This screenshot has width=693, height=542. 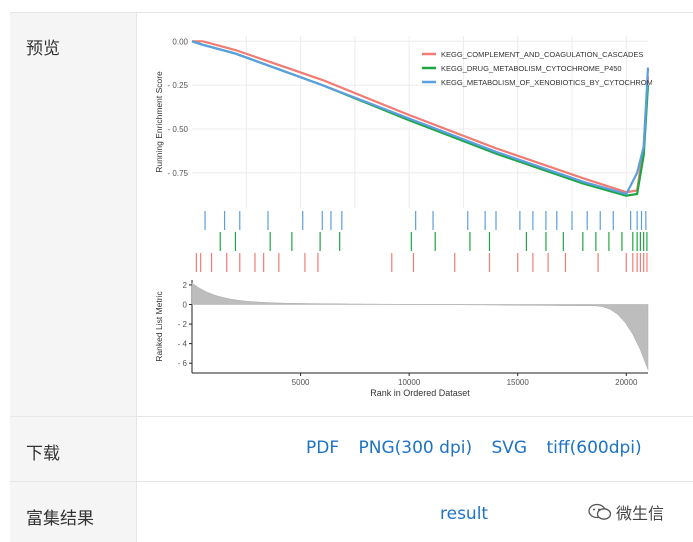 I want to click on download-tiff-link: tiff(600dpi), so click(x=594, y=448).